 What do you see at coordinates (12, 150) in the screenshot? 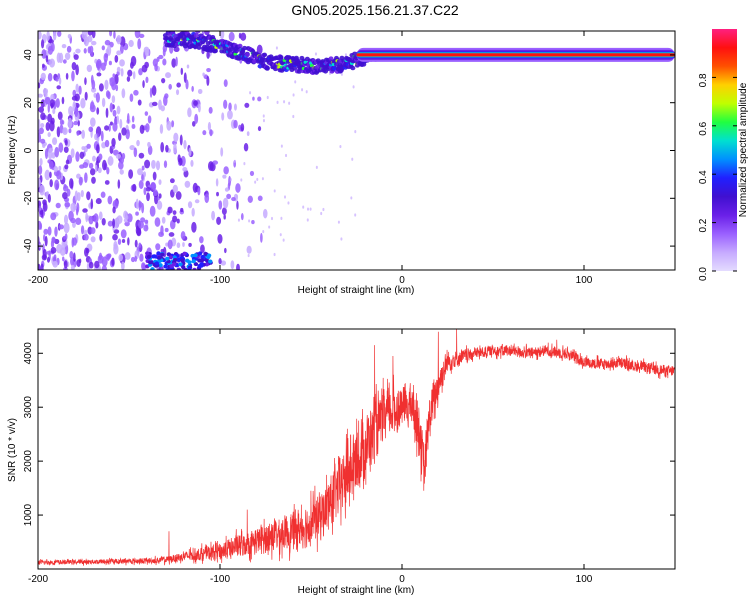
I see `heatmap-y-axis-label: Frequency (Hz)` at bounding box center [12, 150].